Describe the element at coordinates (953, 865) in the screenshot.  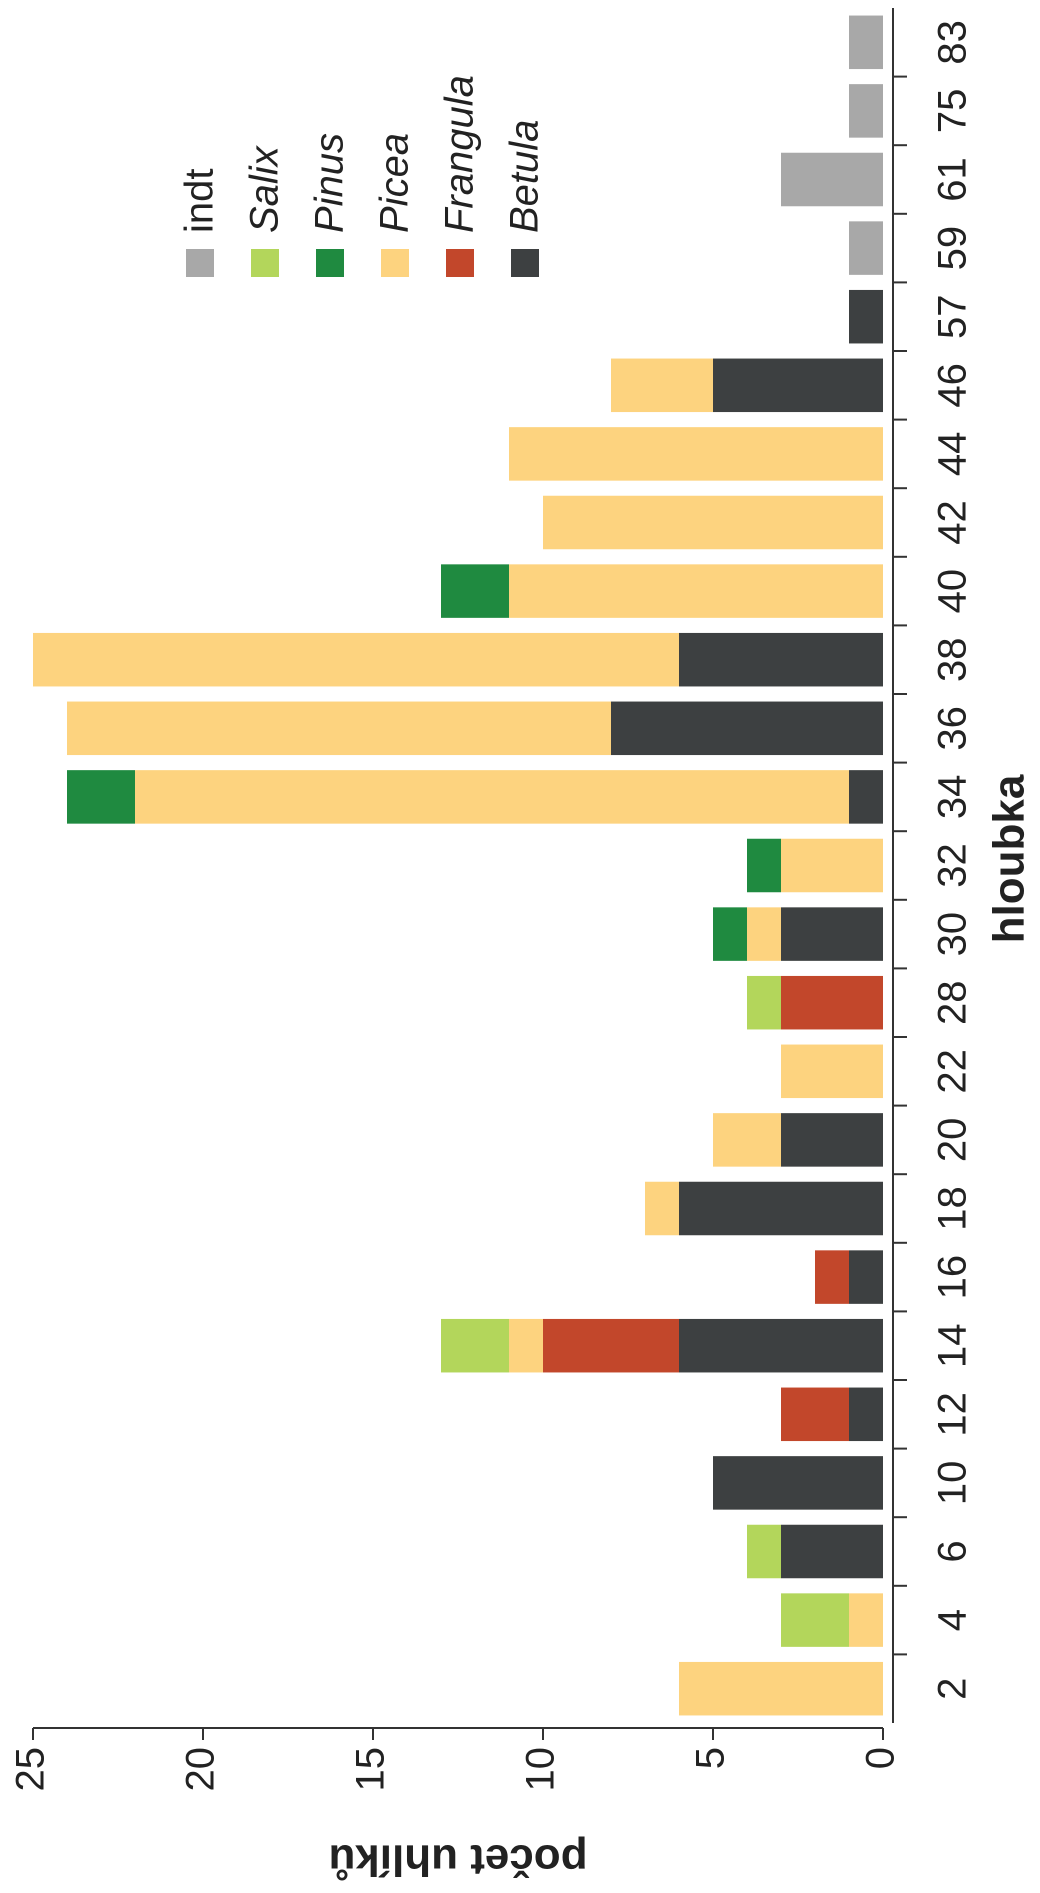
I see `x-tick-label: 32` at that location.